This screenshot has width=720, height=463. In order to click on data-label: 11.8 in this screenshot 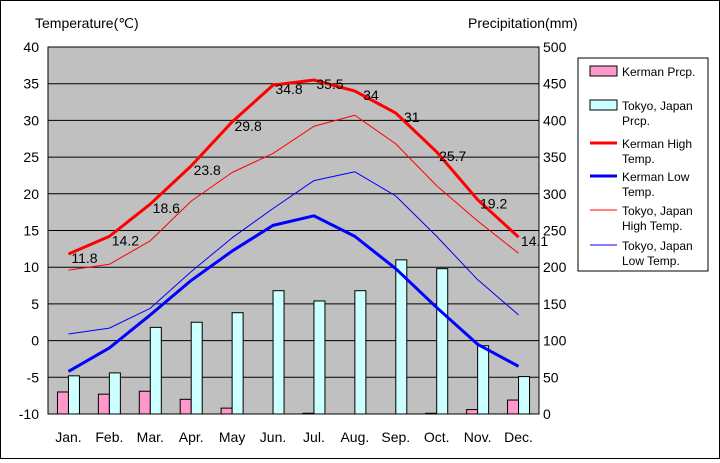, I will do `click(84, 258)`.